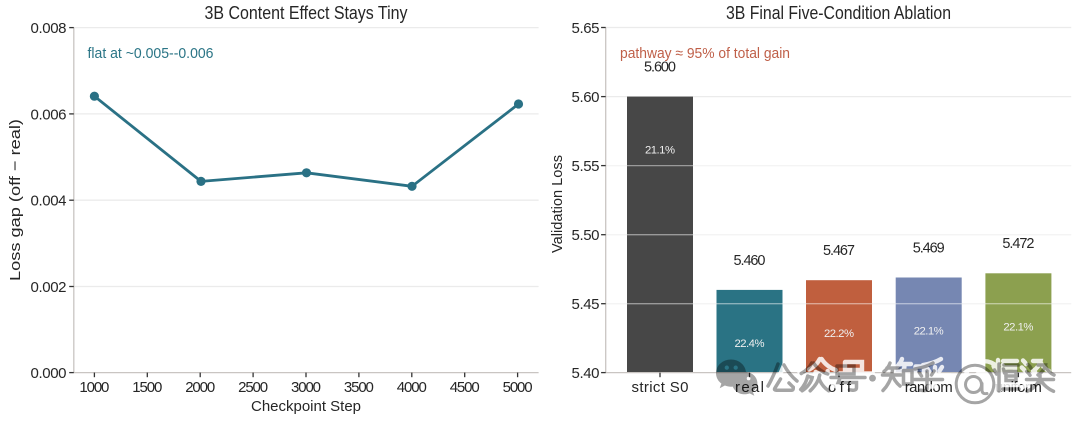  Describe the element at coordinates (838, 13) in the screenshot. I see `svg-text:3B Final Five-Condition Ablati: 3B Final Five-Condition Ablation` at that location.